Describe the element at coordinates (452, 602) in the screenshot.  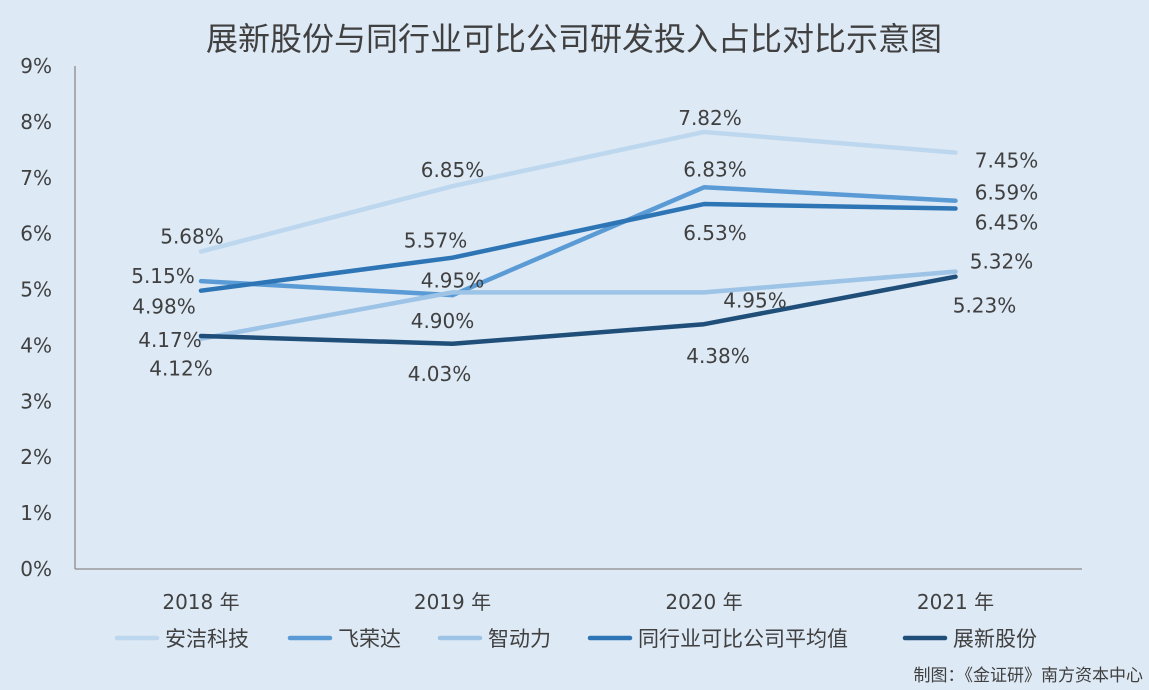
I see `x-tick-label: 2019 年` at that location.